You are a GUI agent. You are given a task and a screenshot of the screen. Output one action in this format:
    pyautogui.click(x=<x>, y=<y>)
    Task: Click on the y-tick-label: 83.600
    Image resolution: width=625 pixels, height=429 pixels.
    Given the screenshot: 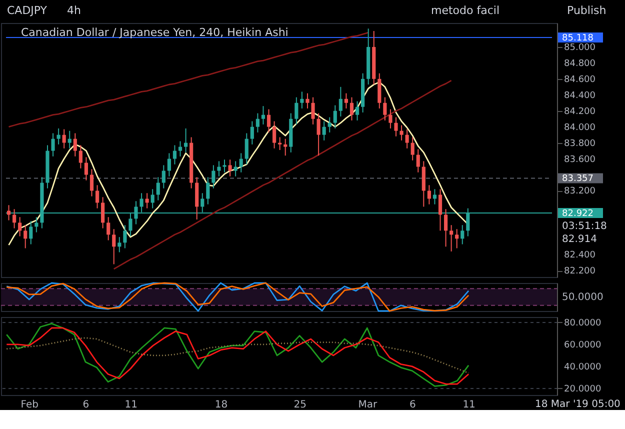 What is the action you would take?
    pyautogui.click(x=580, y=159)
    